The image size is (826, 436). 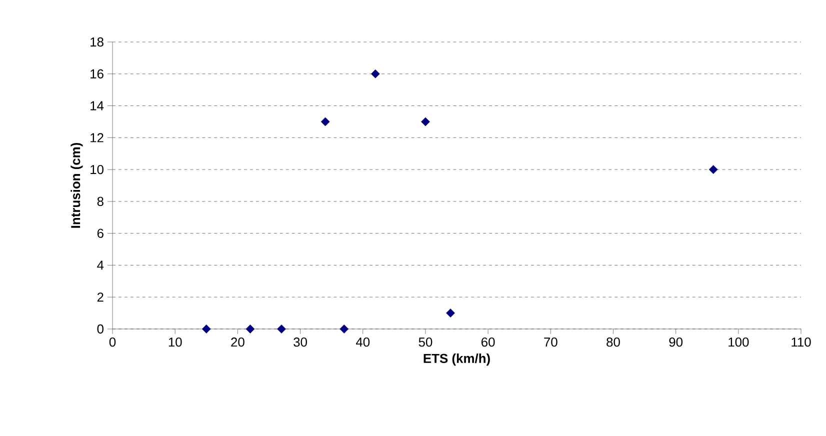 I want to click on y-tick-label: 0, so click(x=100, y=329).